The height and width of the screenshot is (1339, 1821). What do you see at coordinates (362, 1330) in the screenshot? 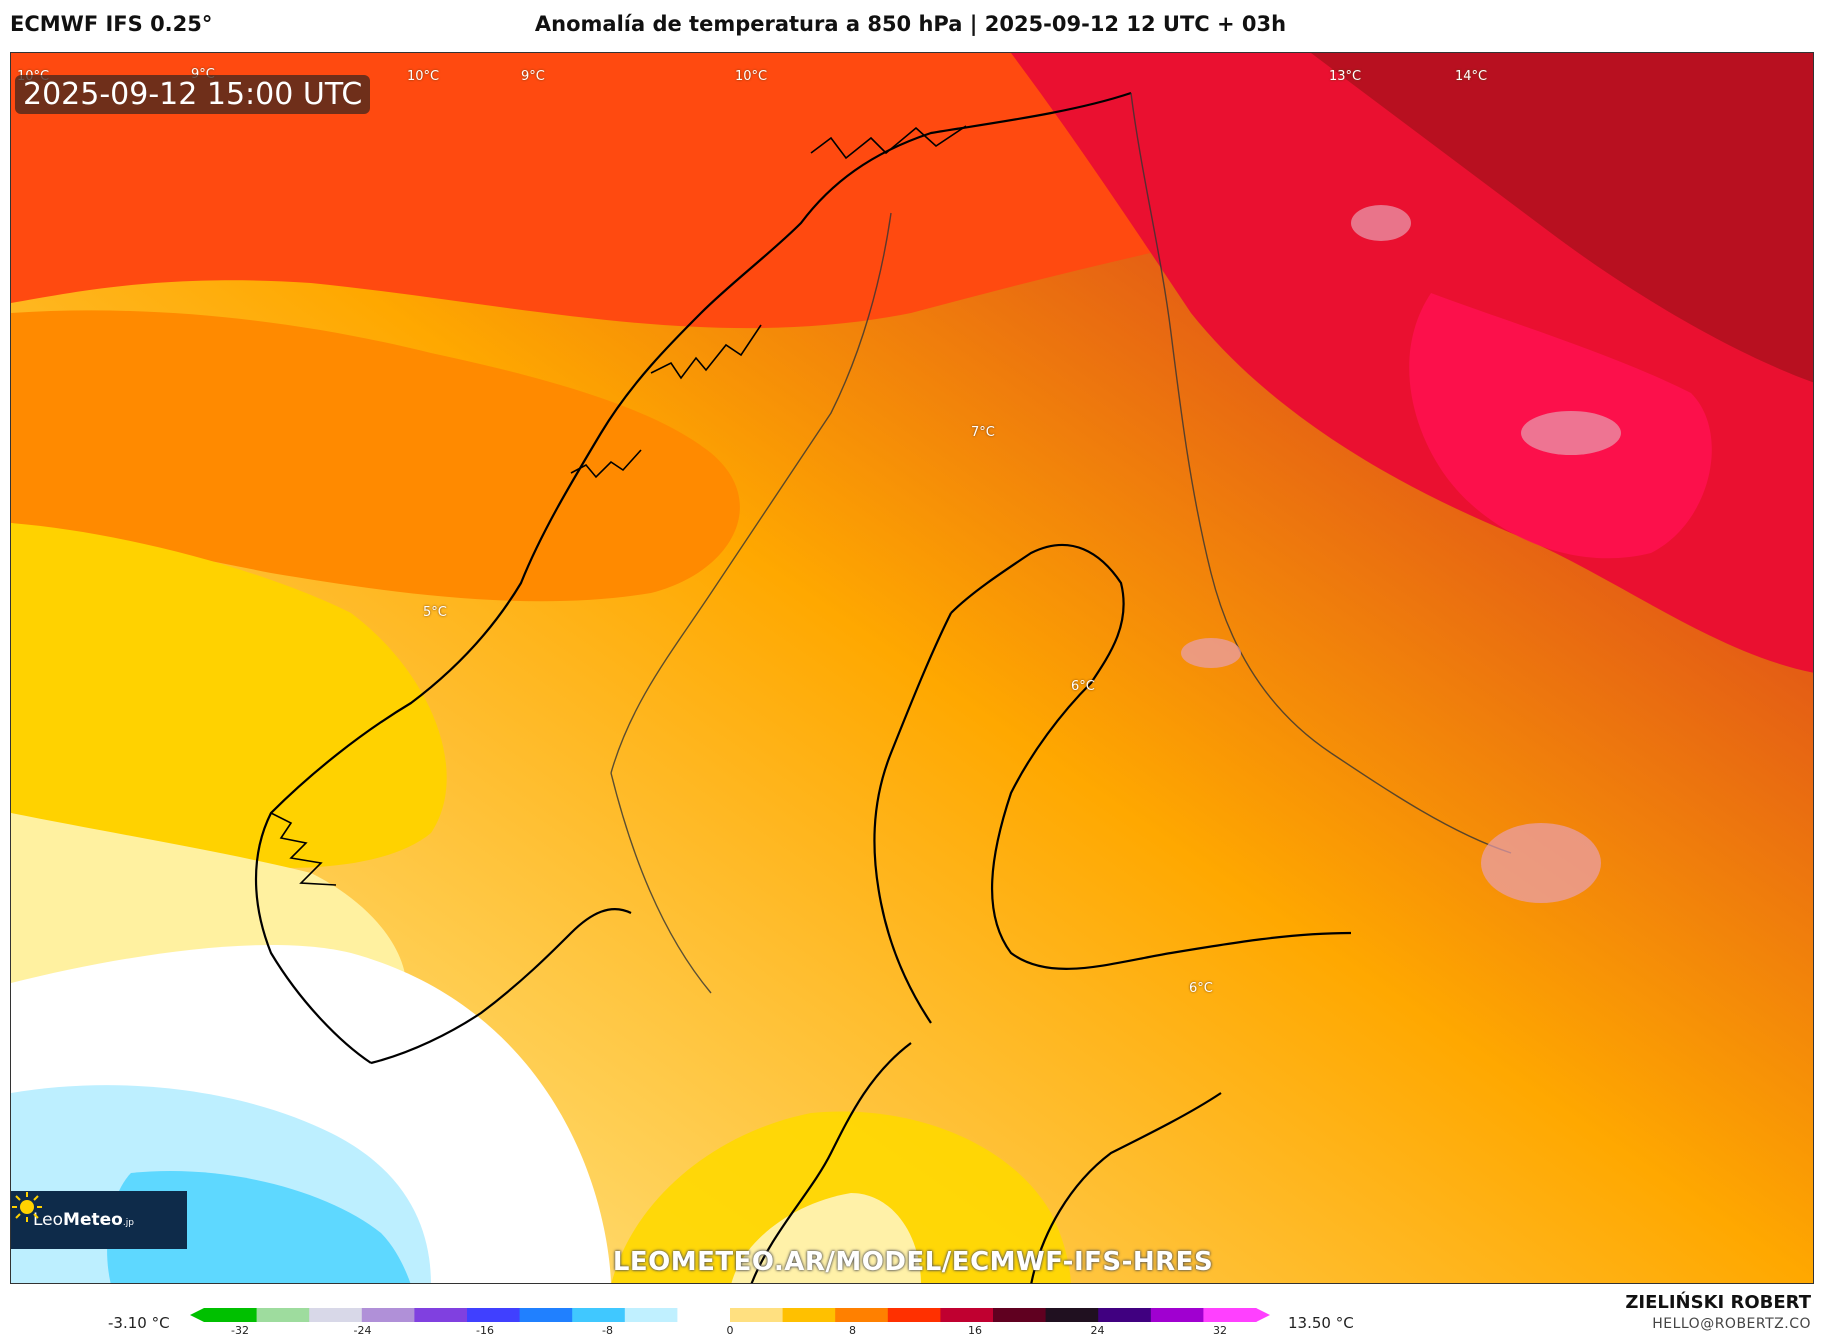
I see `legend-tick-label: -24` at bounding box center [362, 1330].